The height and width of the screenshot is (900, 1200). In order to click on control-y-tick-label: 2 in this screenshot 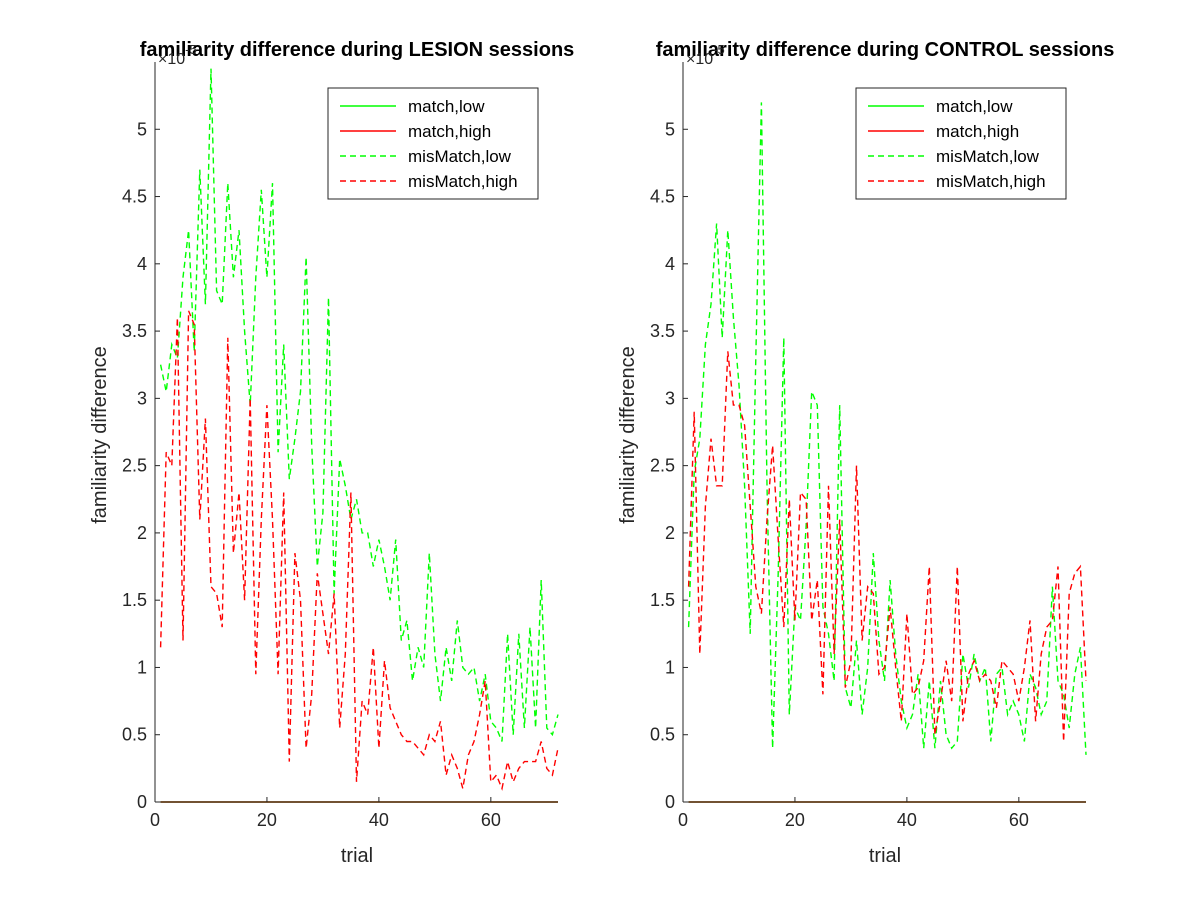, I will do `click(670, 533)`.